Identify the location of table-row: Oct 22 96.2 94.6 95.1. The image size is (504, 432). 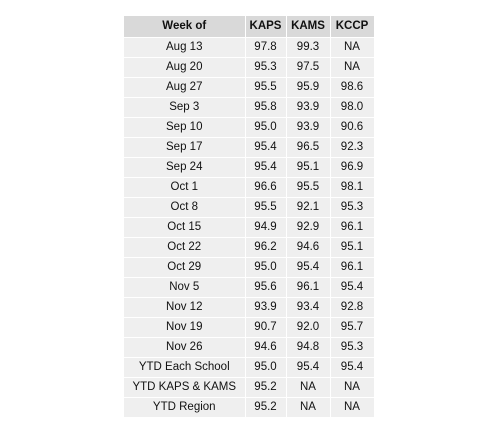
(249, 247).